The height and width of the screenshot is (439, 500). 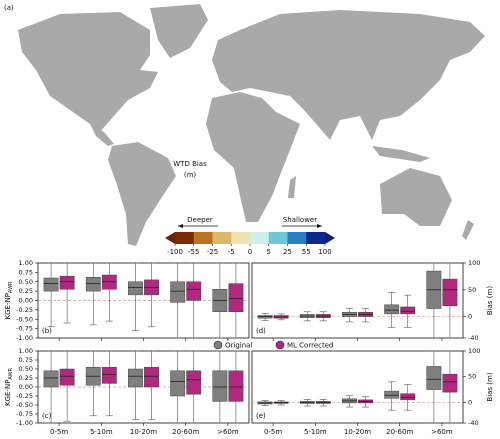 I want to click on panel-label: (c), so click(x=47, y=416).